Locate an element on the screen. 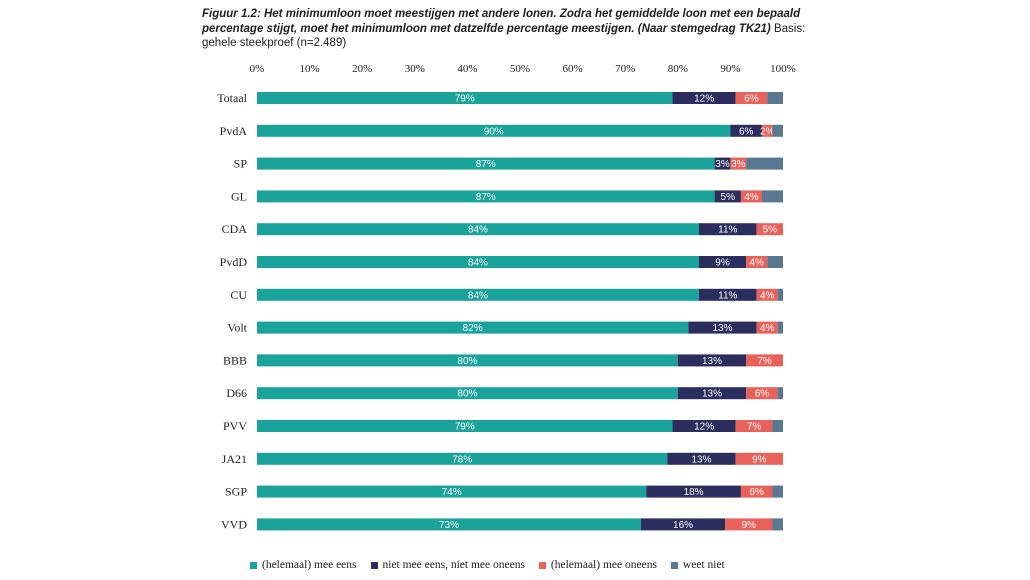  data-label: 90% is located at coordinates (494, 131).